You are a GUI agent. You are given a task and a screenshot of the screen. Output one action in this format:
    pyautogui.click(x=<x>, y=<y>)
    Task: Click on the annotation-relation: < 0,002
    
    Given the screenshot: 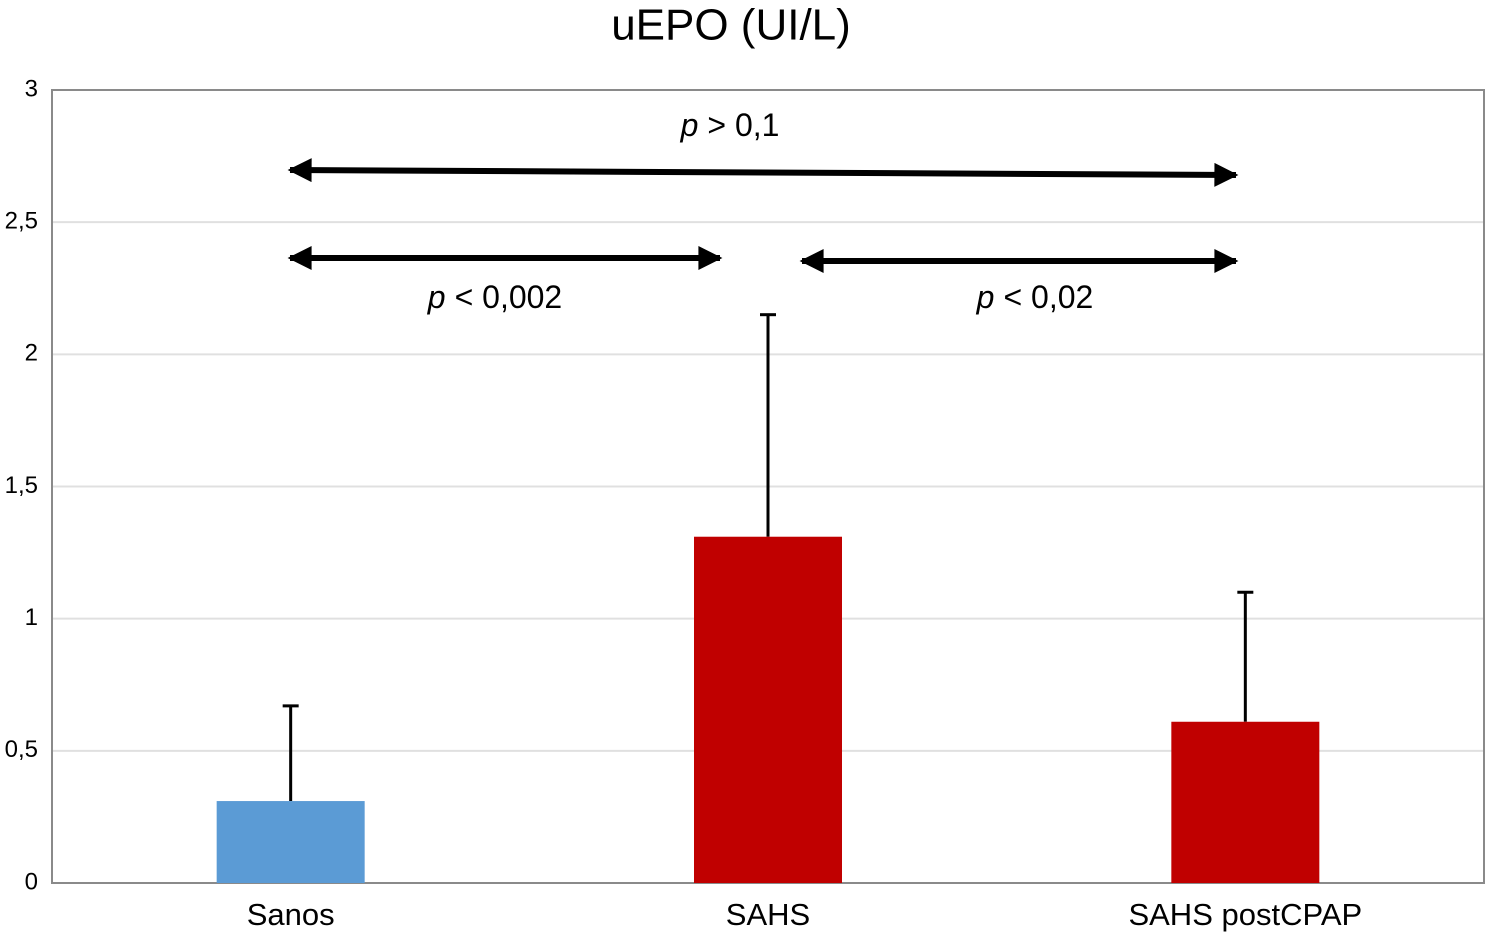 What is the action you would take?
    pyautogui.click(x=509, y=297)
    